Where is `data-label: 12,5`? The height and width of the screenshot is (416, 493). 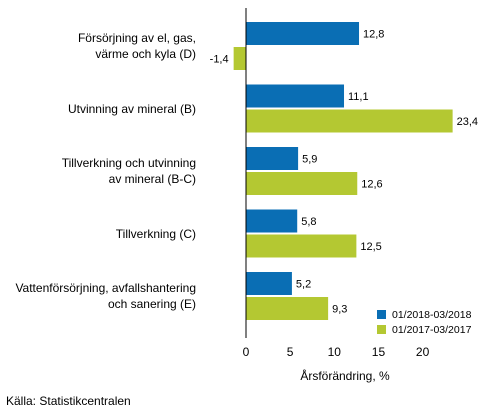
data-label: 12,5 is located at coordinates (370, 247).